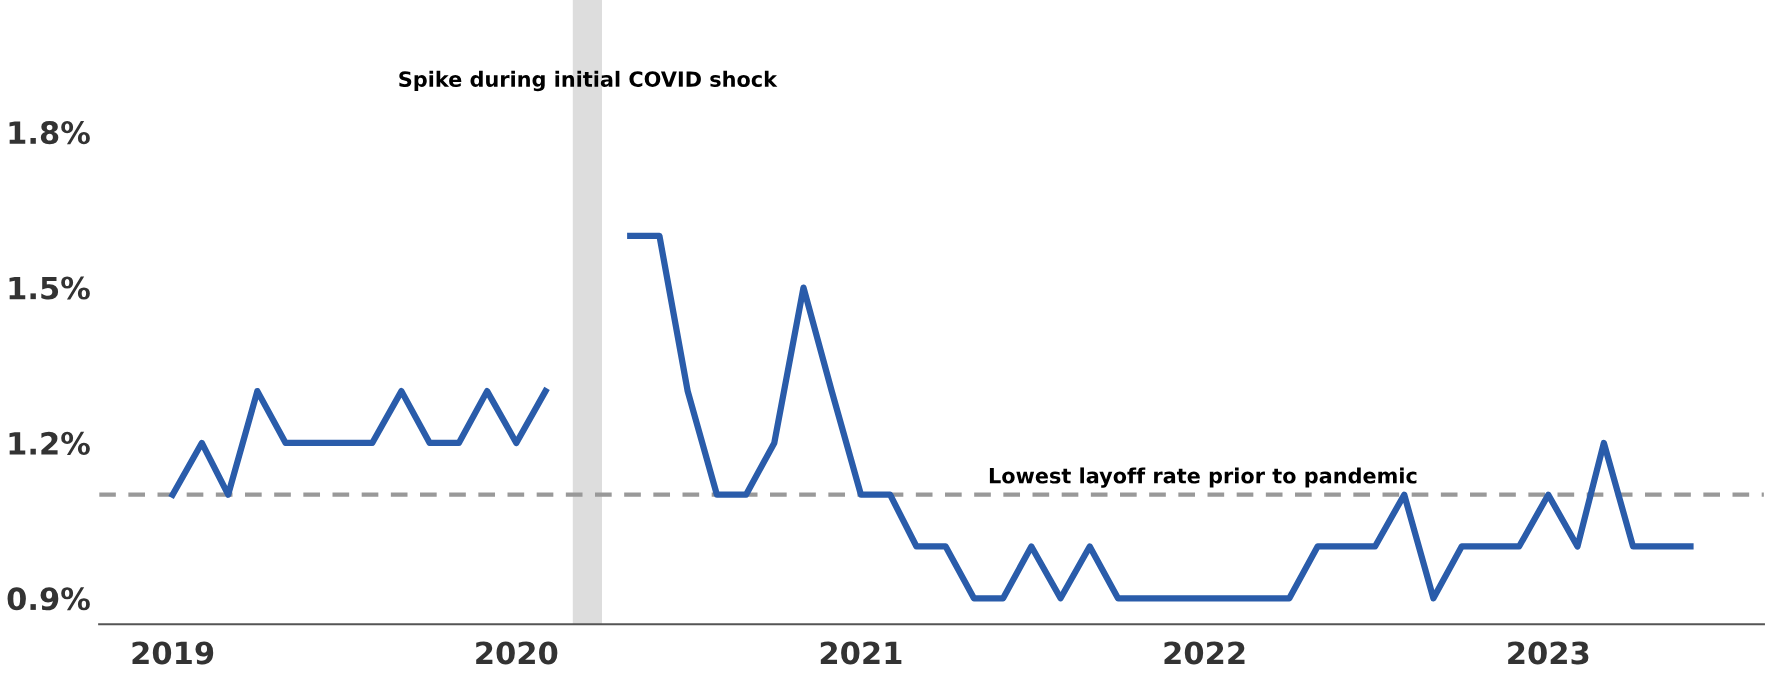 Image resolution: width=1771 pixels, height=692 pixels. What do you see at coordinates (517, 653) in the screenshot?
I see `x-tick-label: 2020` at bounding box center [517, 653].